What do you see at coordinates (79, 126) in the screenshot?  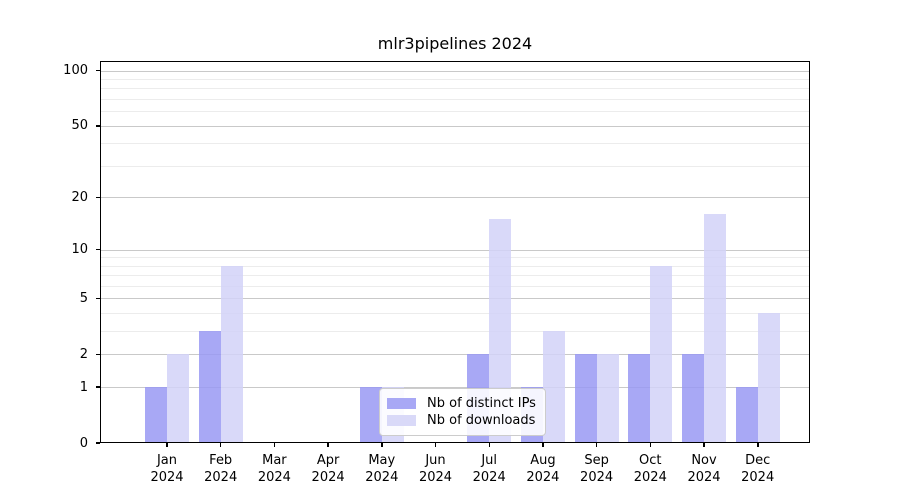 I see `y-tick-label-50: 50` at bounding box center [79, 126].